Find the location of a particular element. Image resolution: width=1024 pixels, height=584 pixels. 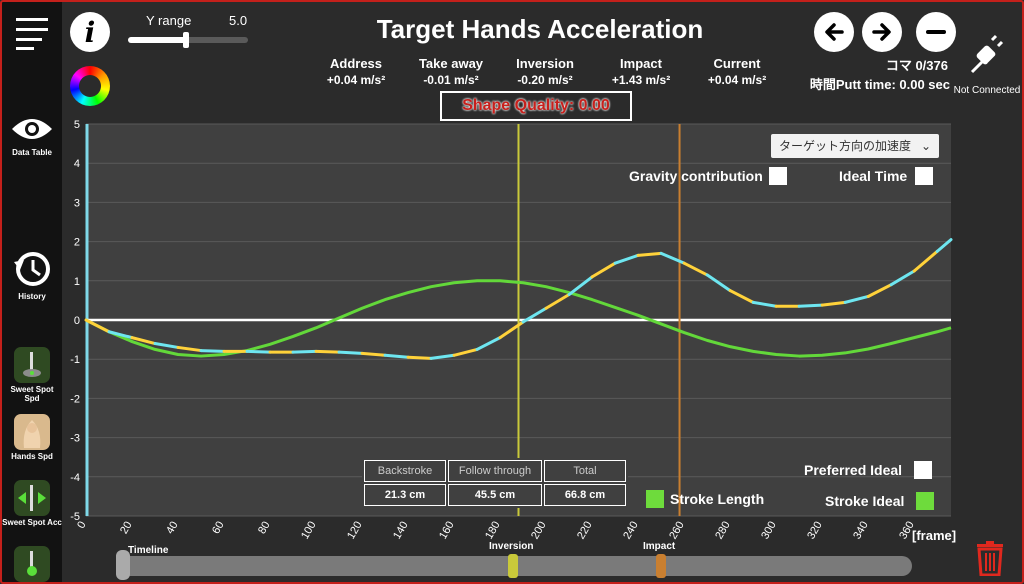

table-cell: 21.3 cm is located at coordinates (405, 495).